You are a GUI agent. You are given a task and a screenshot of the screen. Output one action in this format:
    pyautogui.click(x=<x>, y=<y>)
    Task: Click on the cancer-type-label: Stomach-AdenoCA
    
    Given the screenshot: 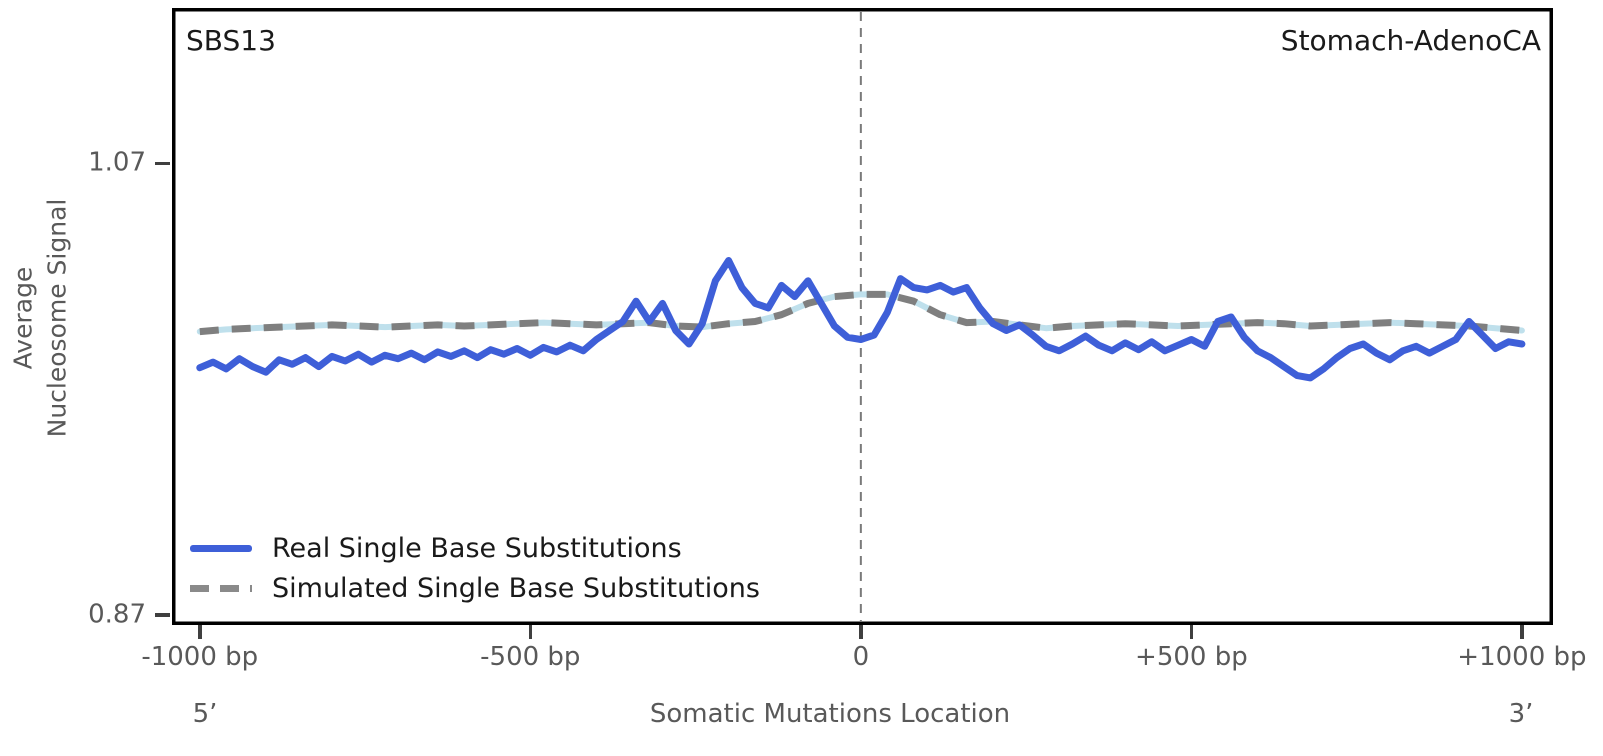 What is the action you would take?
    pyautogui.click(x=1410, y=40)
    